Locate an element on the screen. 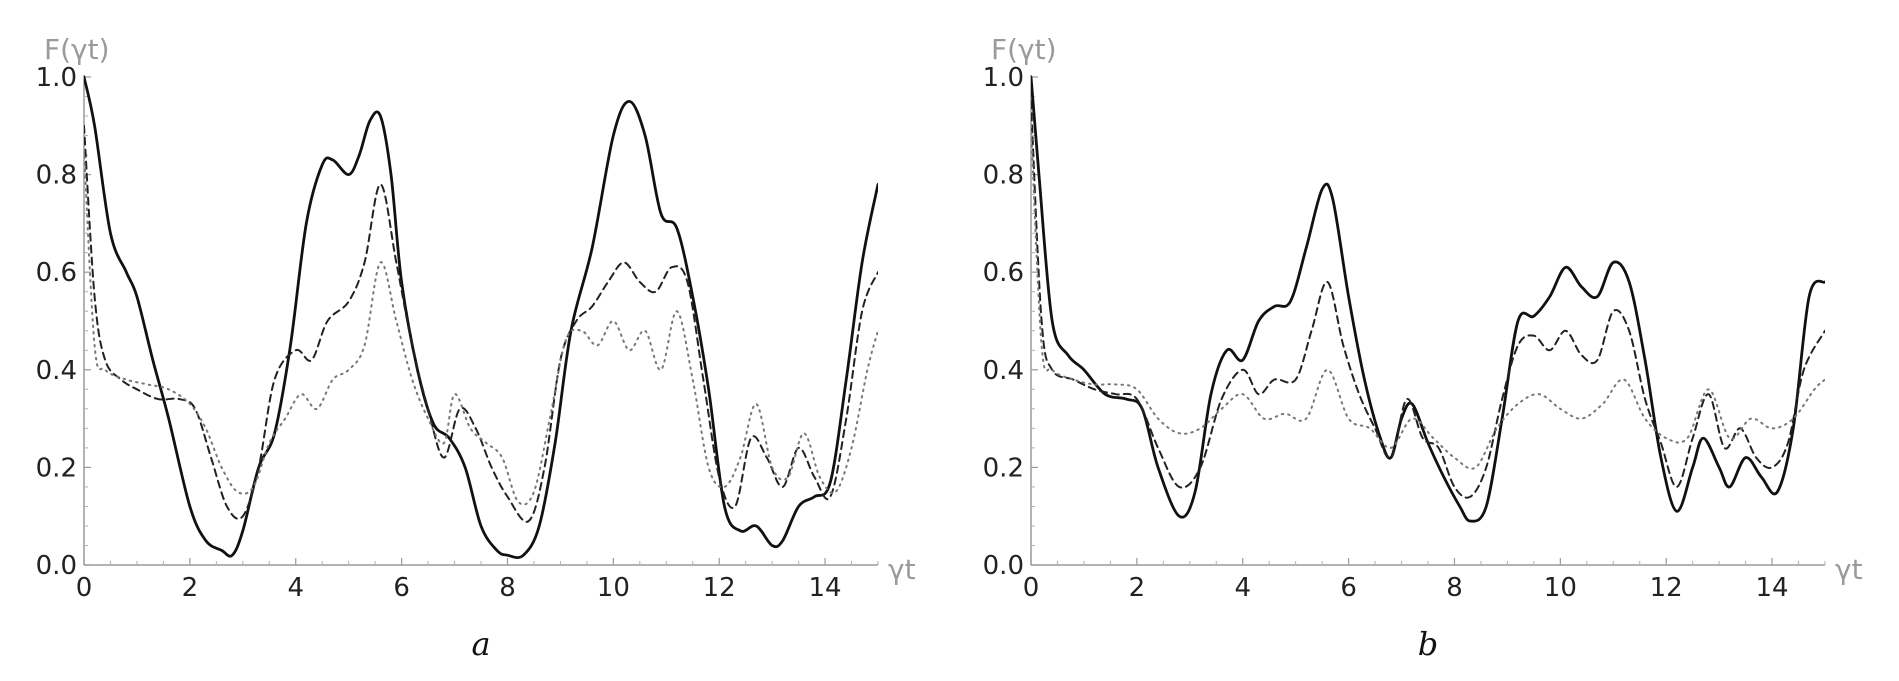 Image resolution: width=1899 pixels, height=681 pixels. panel-label: b is located at coordinates (1428, 644).